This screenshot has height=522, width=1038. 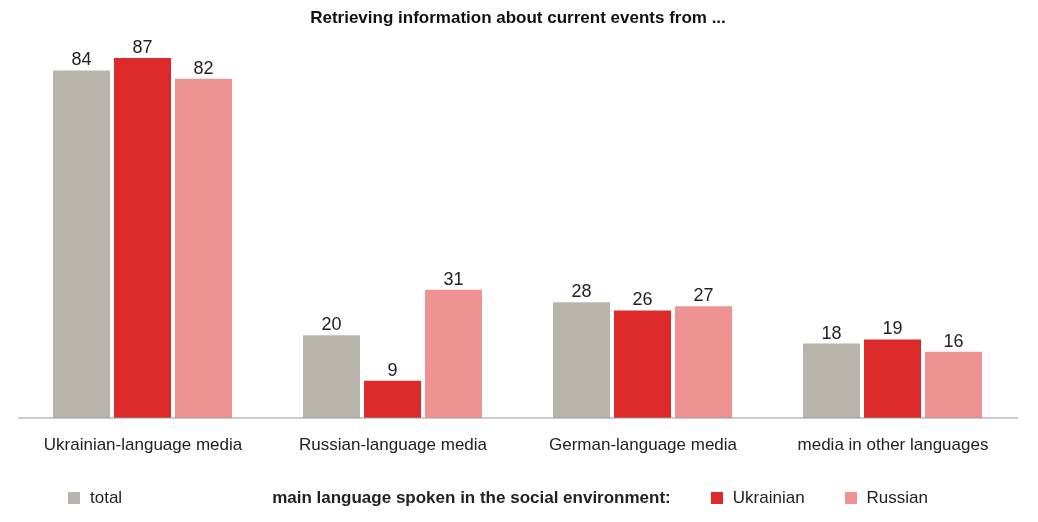 I want to click on legend-label: Russian, so click(x=897, y=498).